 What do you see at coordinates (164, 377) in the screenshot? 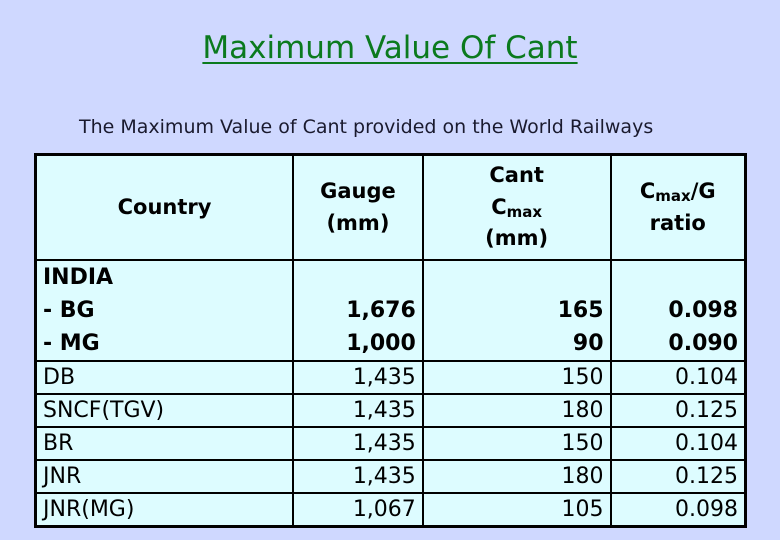
I see `country-cell: DB` at bounding box center [164, 377].